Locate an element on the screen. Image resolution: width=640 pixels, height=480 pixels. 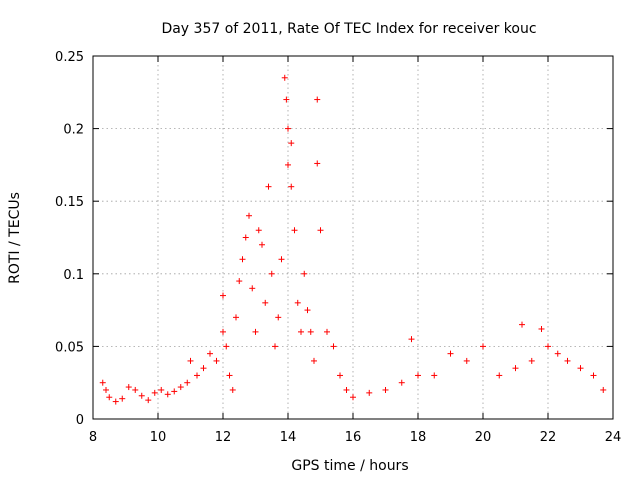
y-axis-label: ROTI / TECUs is located at coordinates (15, 238).